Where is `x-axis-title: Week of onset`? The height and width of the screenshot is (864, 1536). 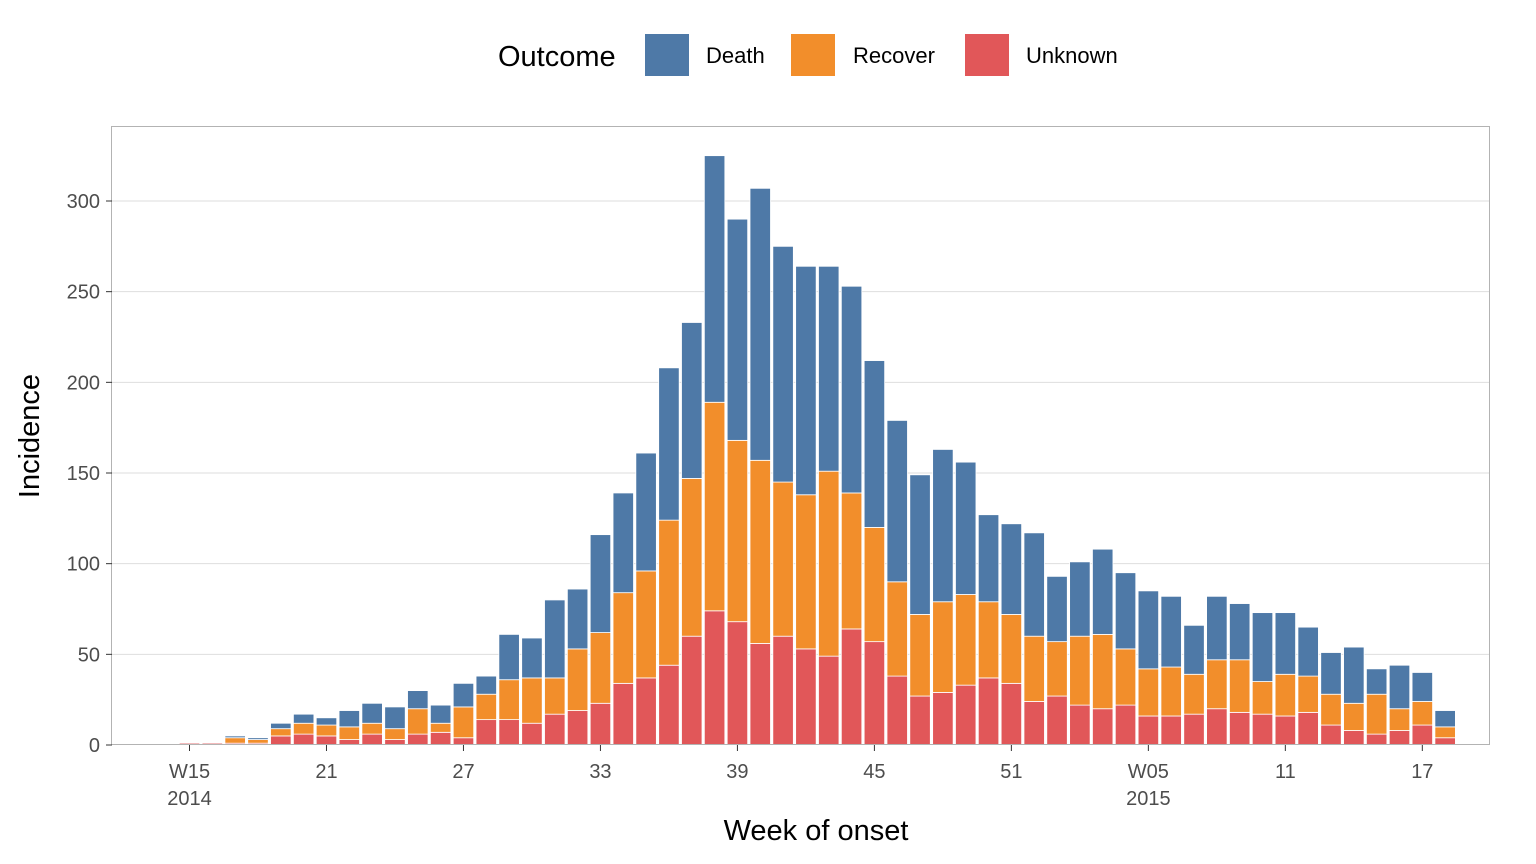
x-axis-title: Week of onset is located at coordinates (816, 831).